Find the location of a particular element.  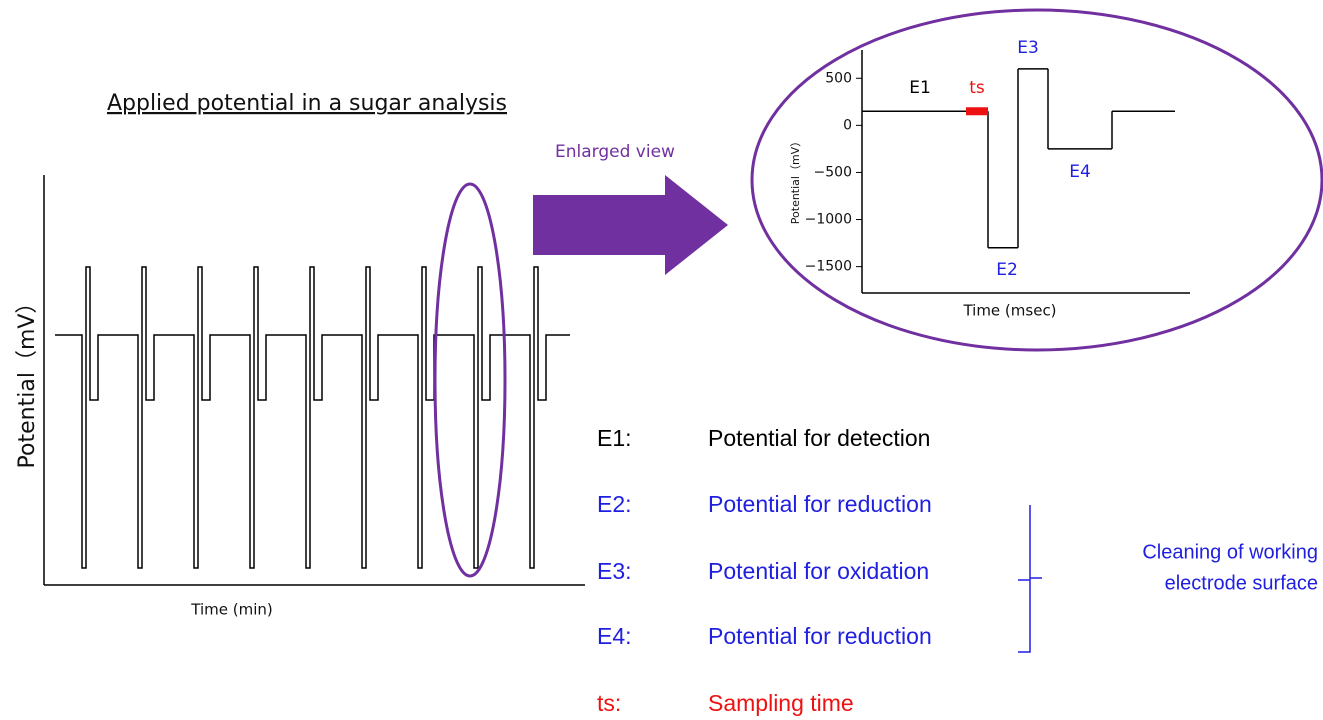

level-label: E1 is located at coordinates (920, 88).